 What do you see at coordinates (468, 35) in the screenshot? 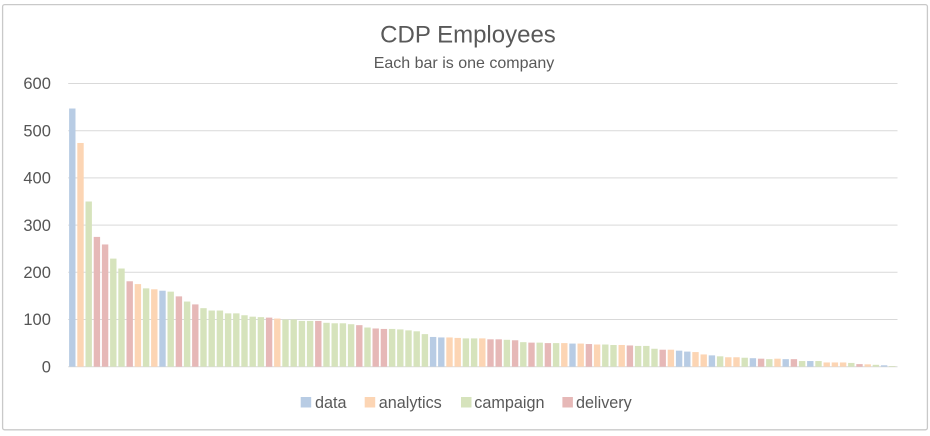
I see `svg-text: CDP Employees` at bounding box center [468, 35].